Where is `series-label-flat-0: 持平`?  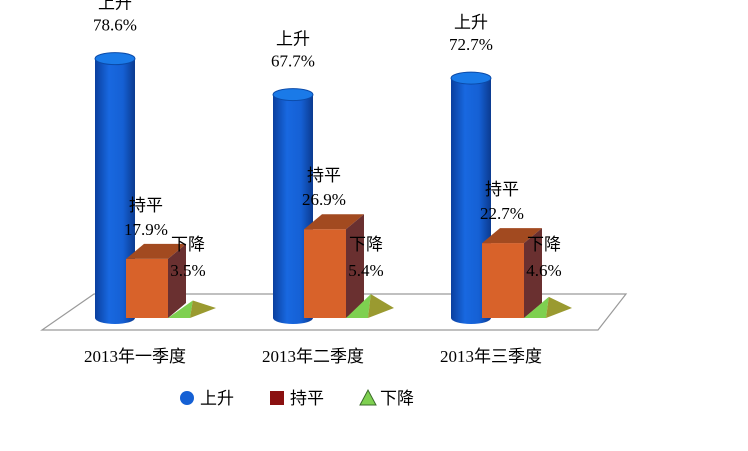 series-label-flat-0: 持平 is located at coordinates (146, 206).